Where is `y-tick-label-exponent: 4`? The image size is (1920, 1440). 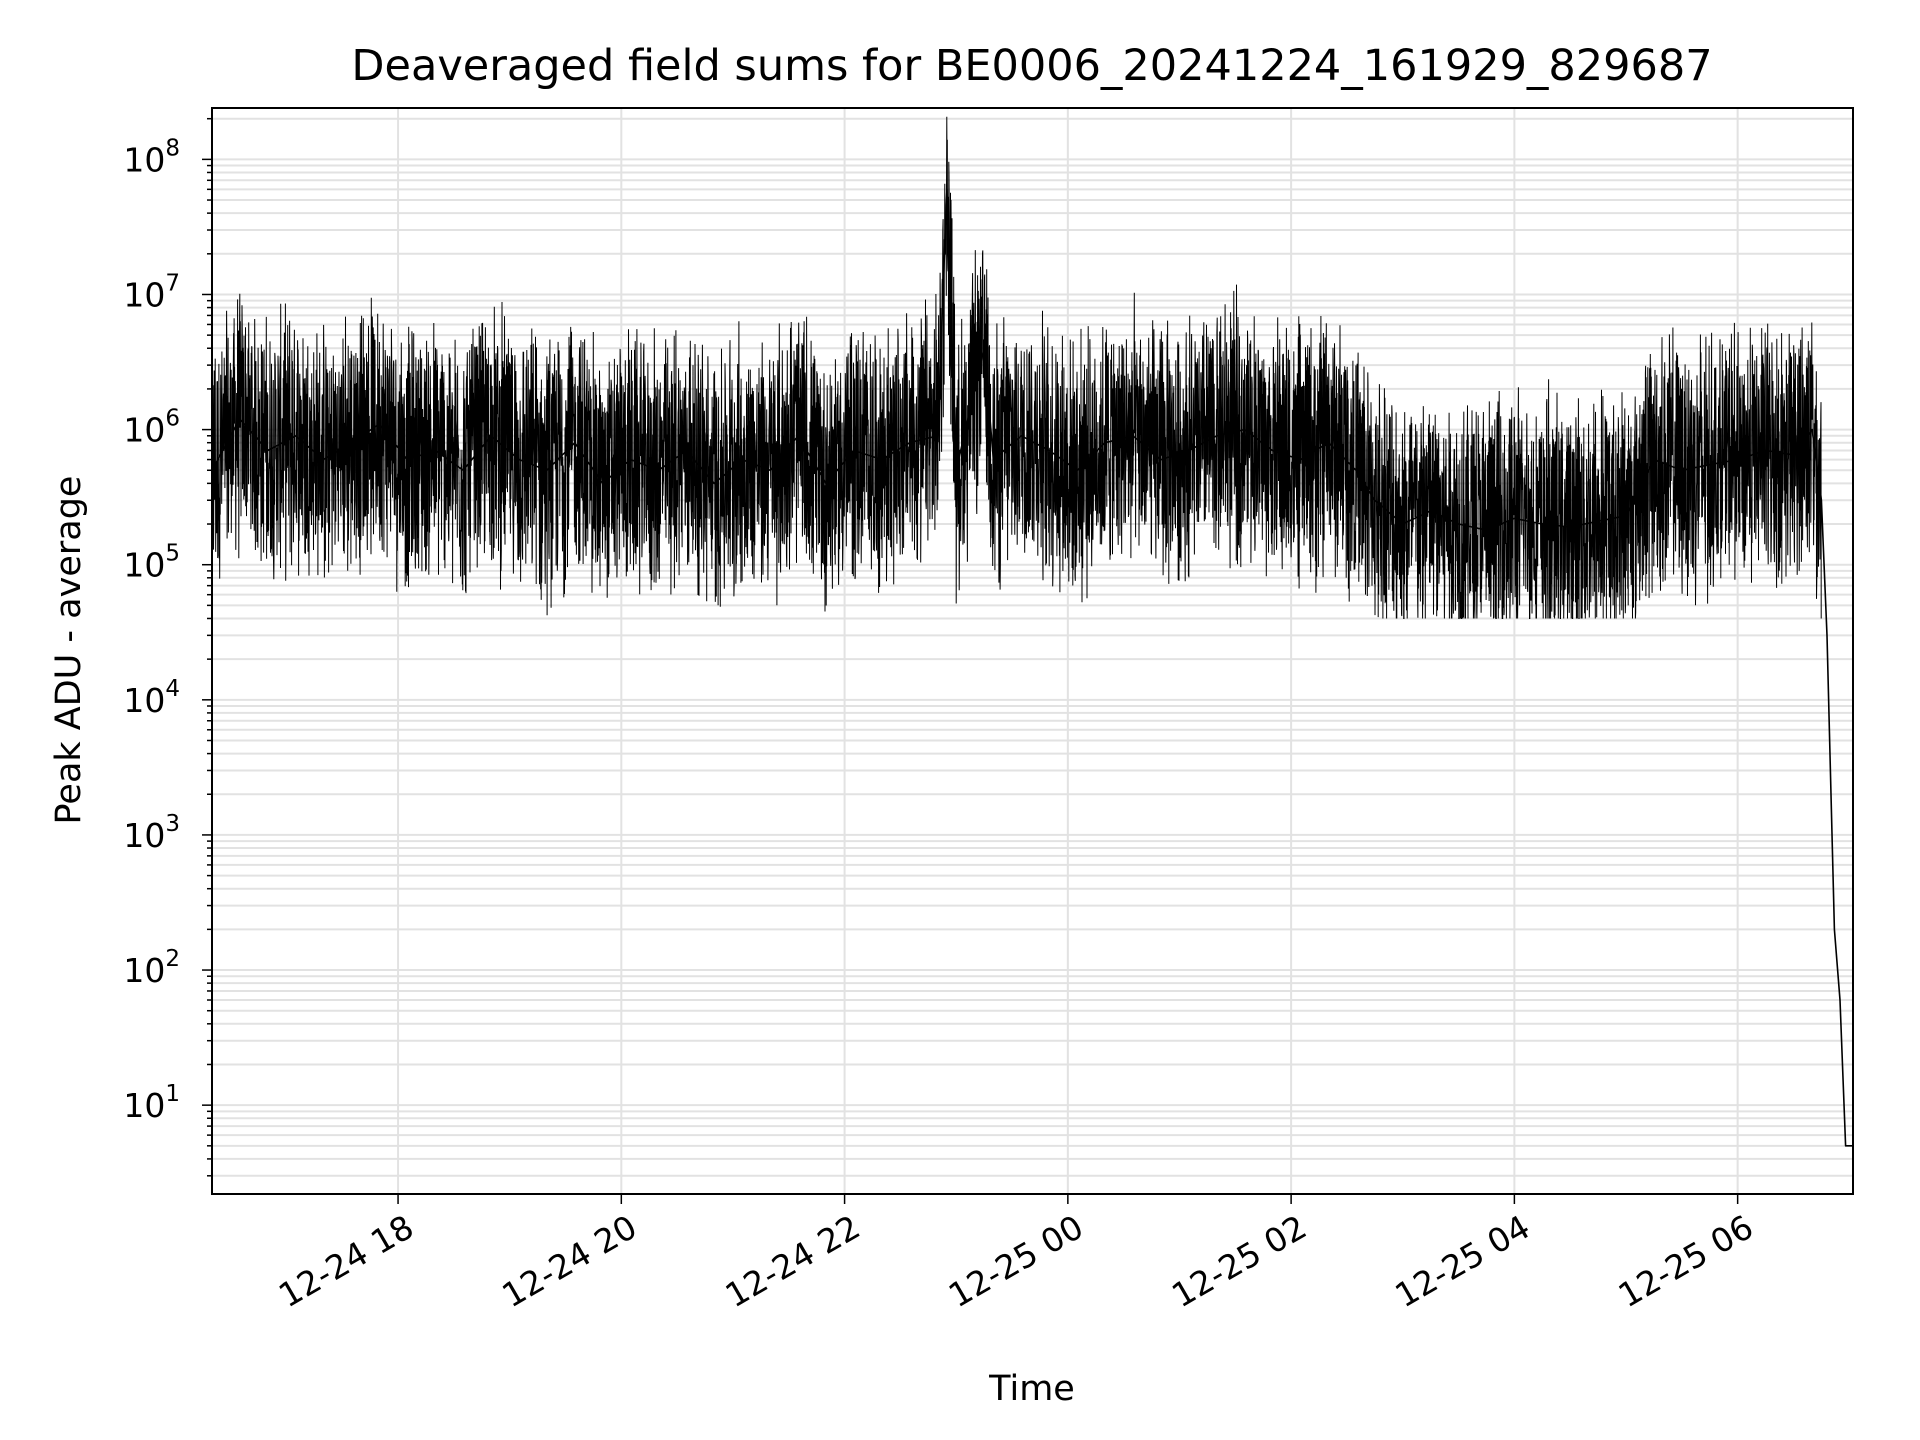
y-tick-label-exponent: 4 is located at coordinates (172, 689).